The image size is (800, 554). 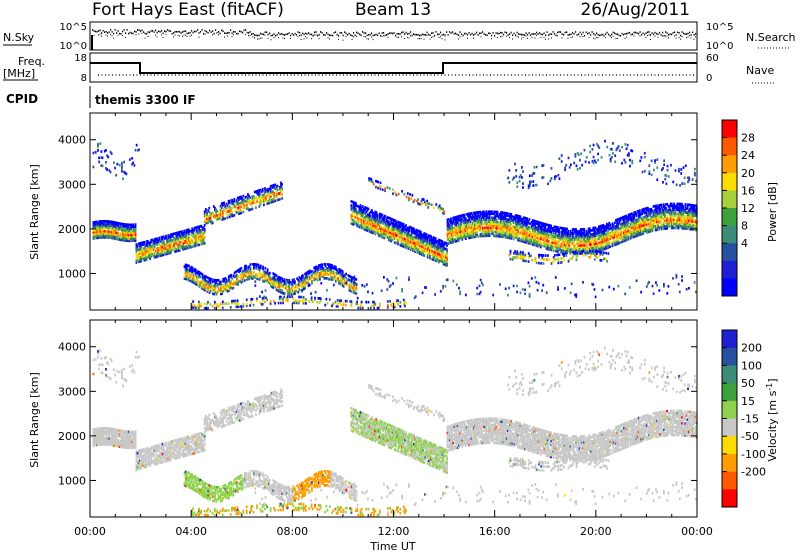 I want to click on noise-tick-right-bottom: 10^0, so click(x=719, y=46).